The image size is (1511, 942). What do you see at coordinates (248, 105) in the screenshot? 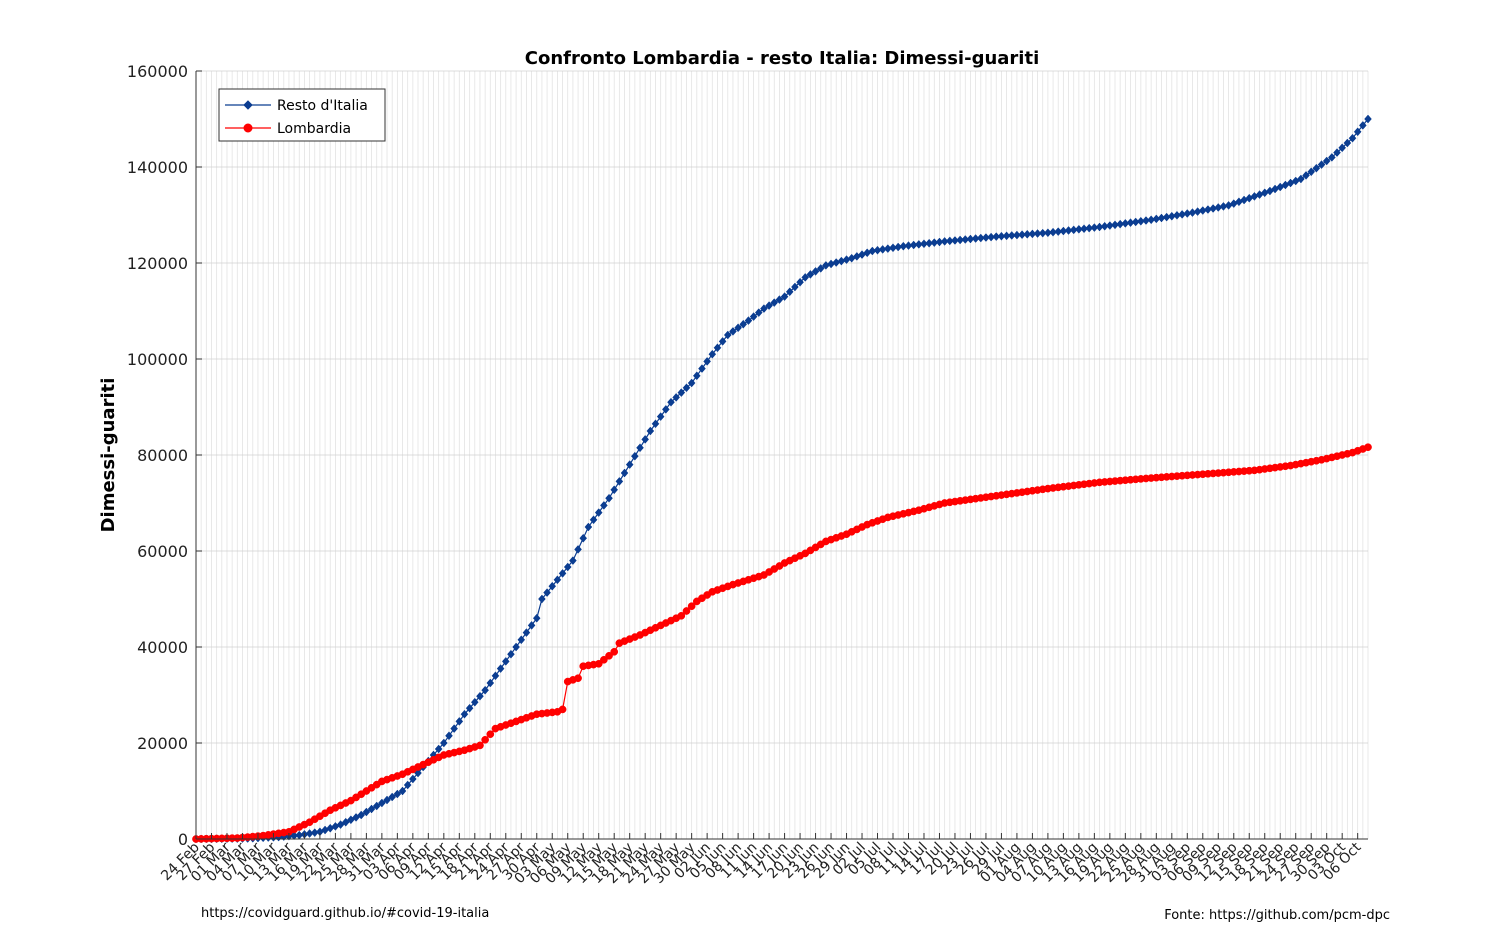
I see `legend-marker-resto` at bounding box center [248, 105].